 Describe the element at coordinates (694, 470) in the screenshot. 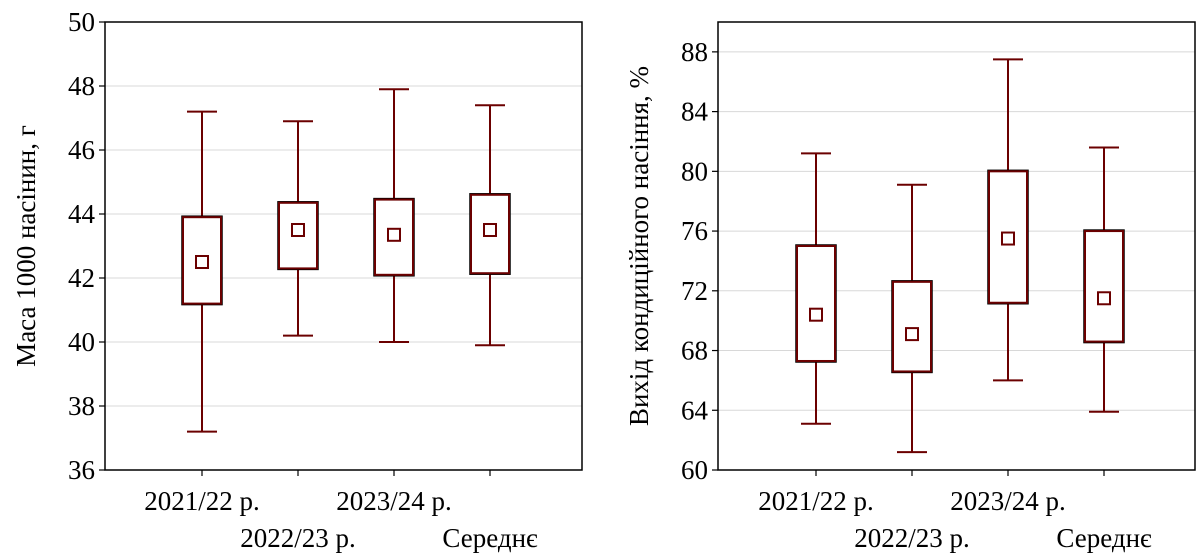

I see `y-tick-label: 60` at that location.